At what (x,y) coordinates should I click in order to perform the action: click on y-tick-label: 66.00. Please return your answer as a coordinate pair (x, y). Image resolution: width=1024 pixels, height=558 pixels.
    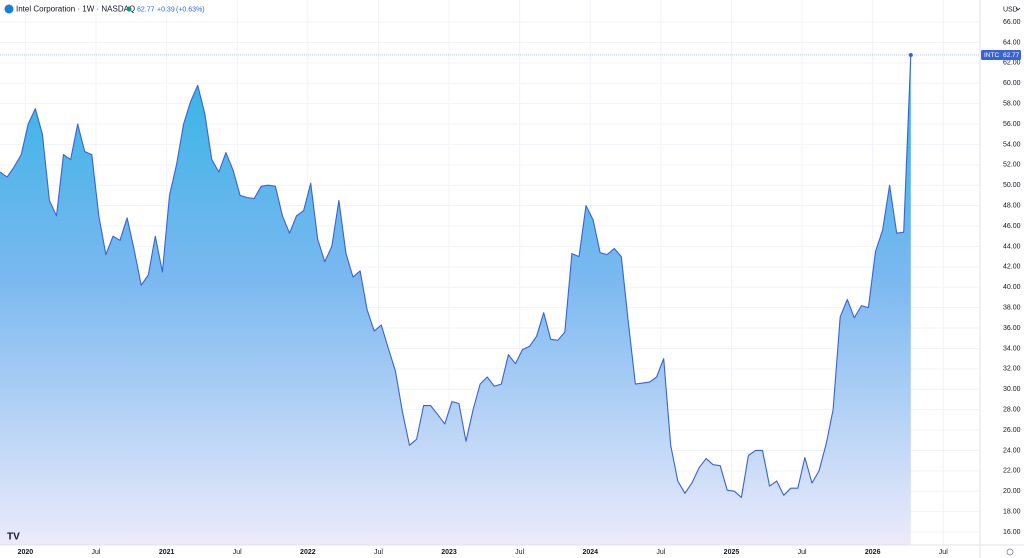
    Looking at the image, I should click on (1012, 22).